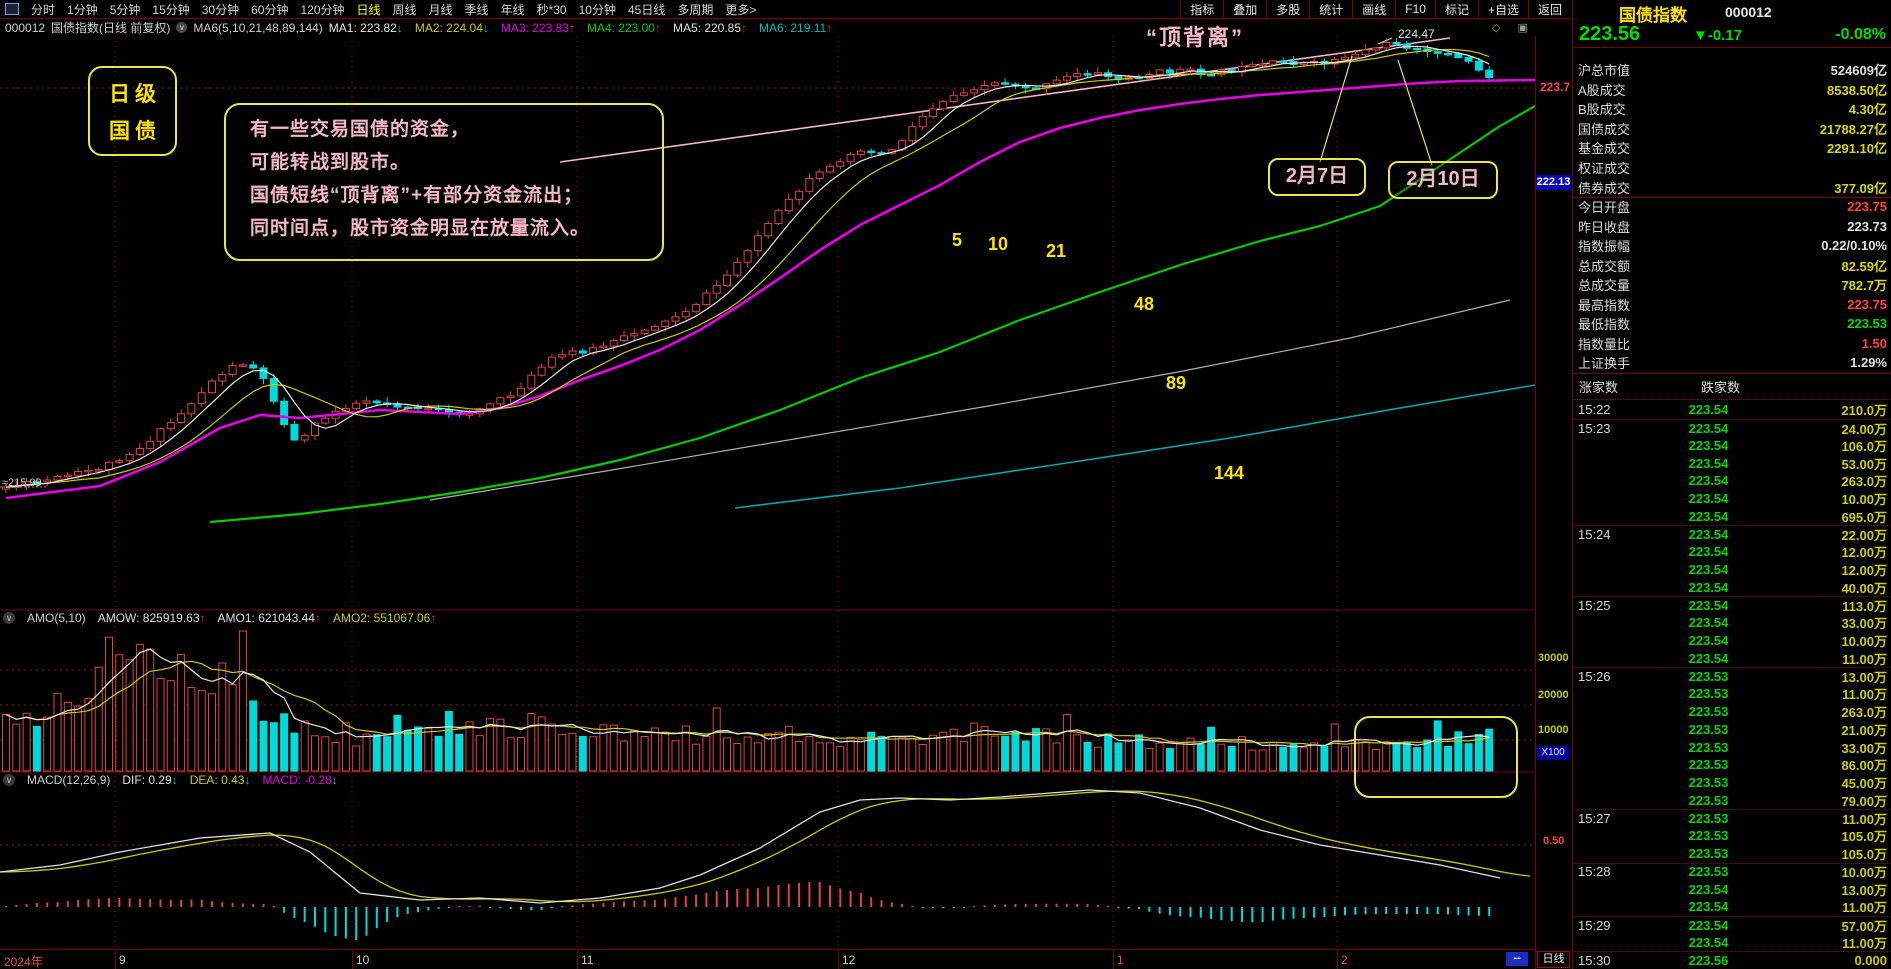  Describe the element at coordinates (1513, 28) in the screenshot. I see `chart-corner-icons: ◇ ▣` at that location.